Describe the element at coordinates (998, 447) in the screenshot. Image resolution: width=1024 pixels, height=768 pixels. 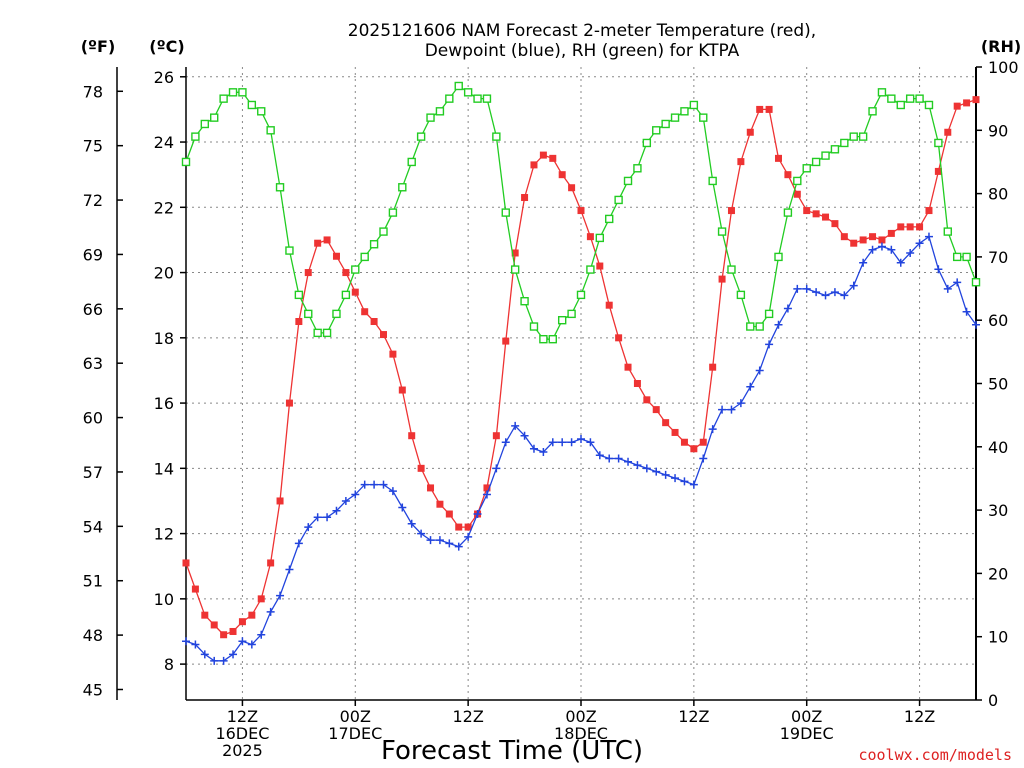
I see `rh-tick-label: 40` at that location.